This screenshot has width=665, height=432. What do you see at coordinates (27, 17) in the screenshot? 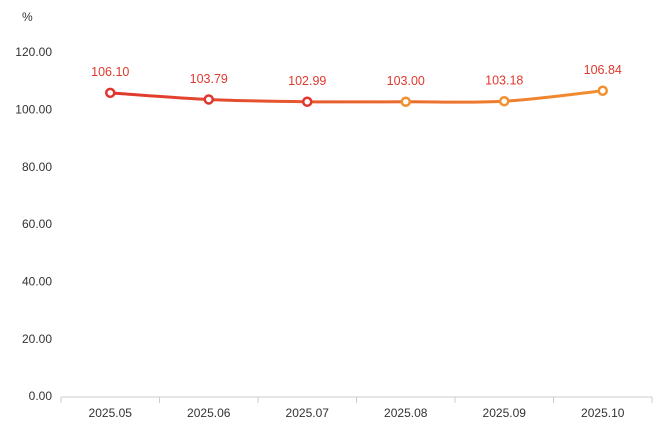
I see `y-axis-label: %` at bounding box center [27, 17].